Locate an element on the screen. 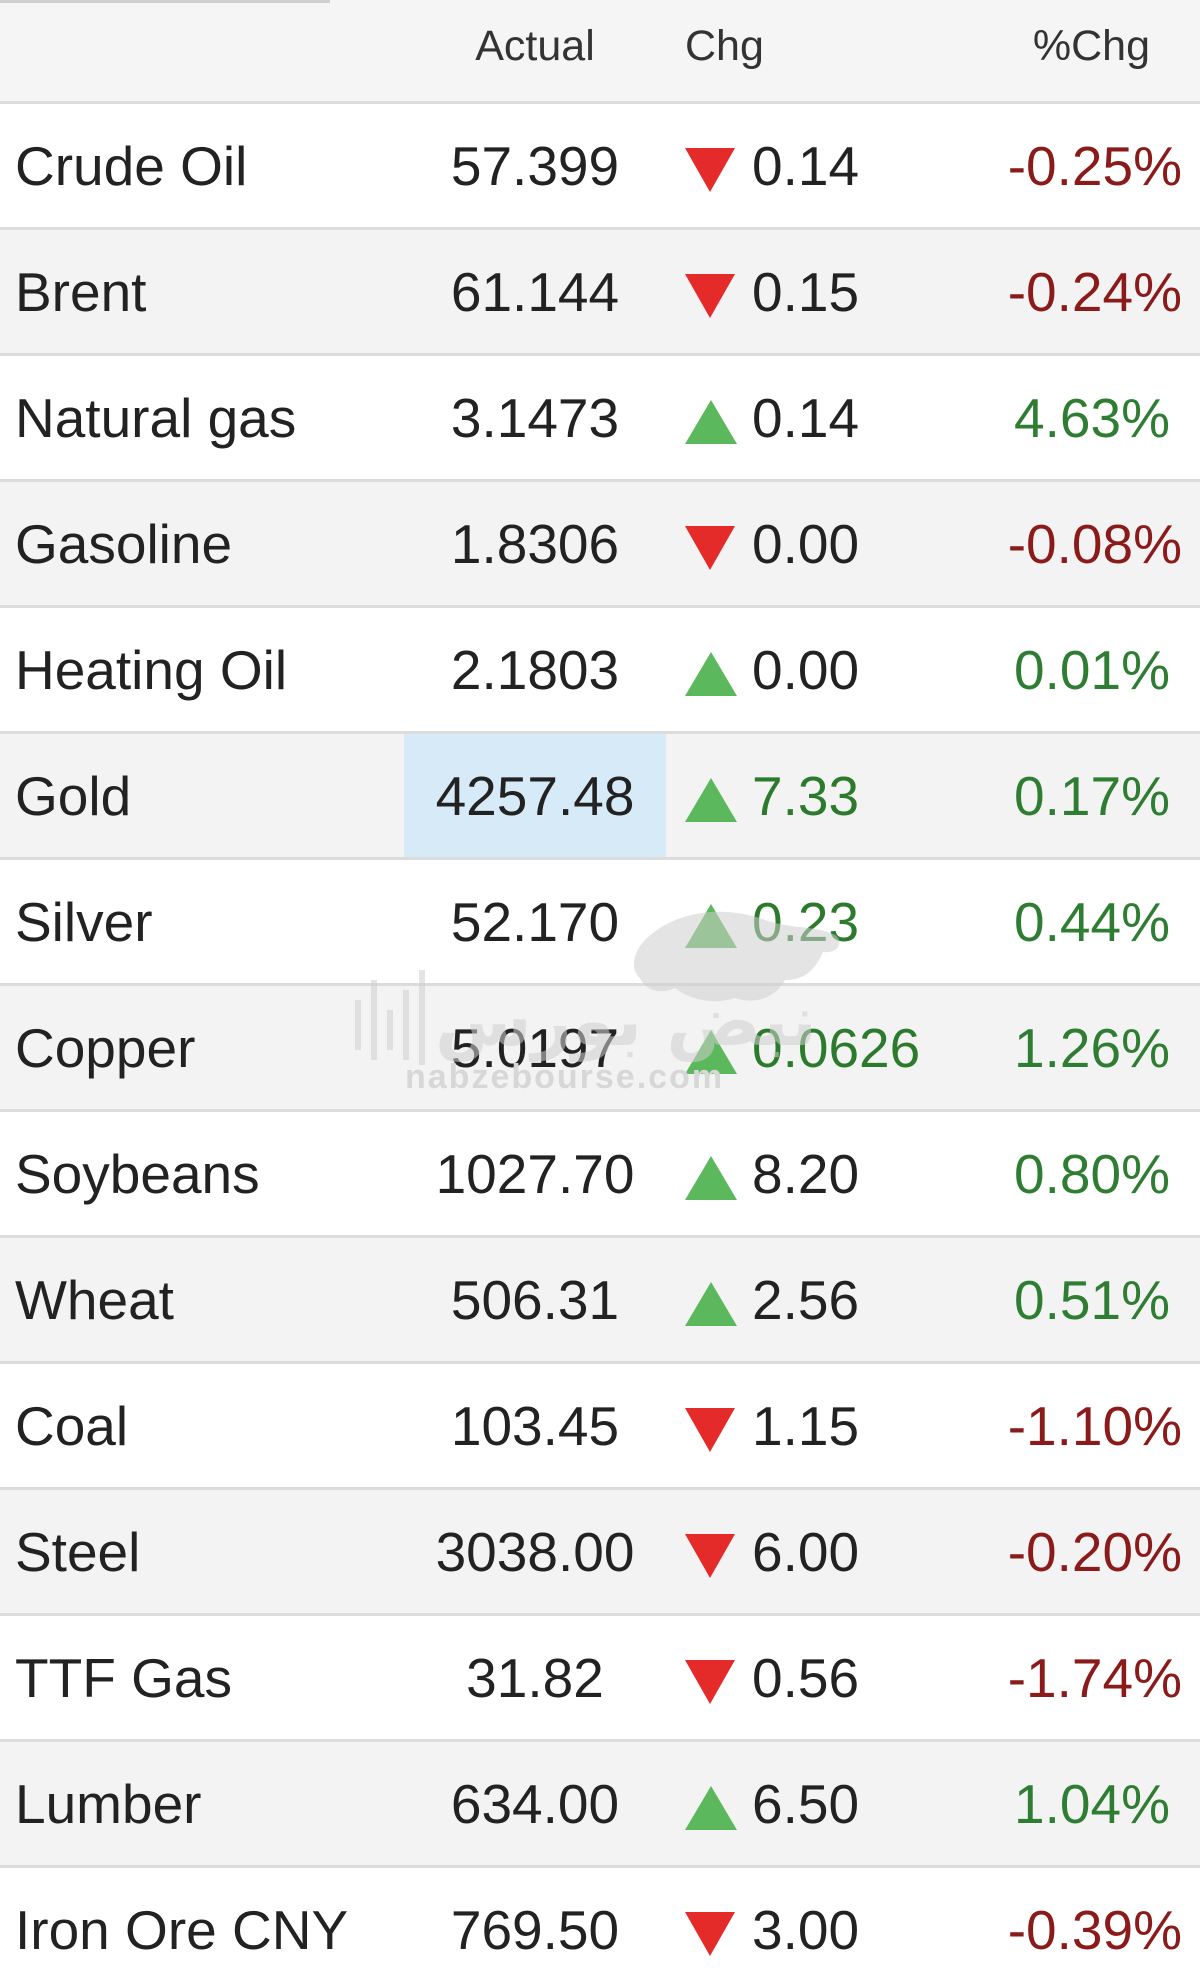 The image size is (1200, 1987). actual-value: 3038.00 is located at coordinates (535, 1552).